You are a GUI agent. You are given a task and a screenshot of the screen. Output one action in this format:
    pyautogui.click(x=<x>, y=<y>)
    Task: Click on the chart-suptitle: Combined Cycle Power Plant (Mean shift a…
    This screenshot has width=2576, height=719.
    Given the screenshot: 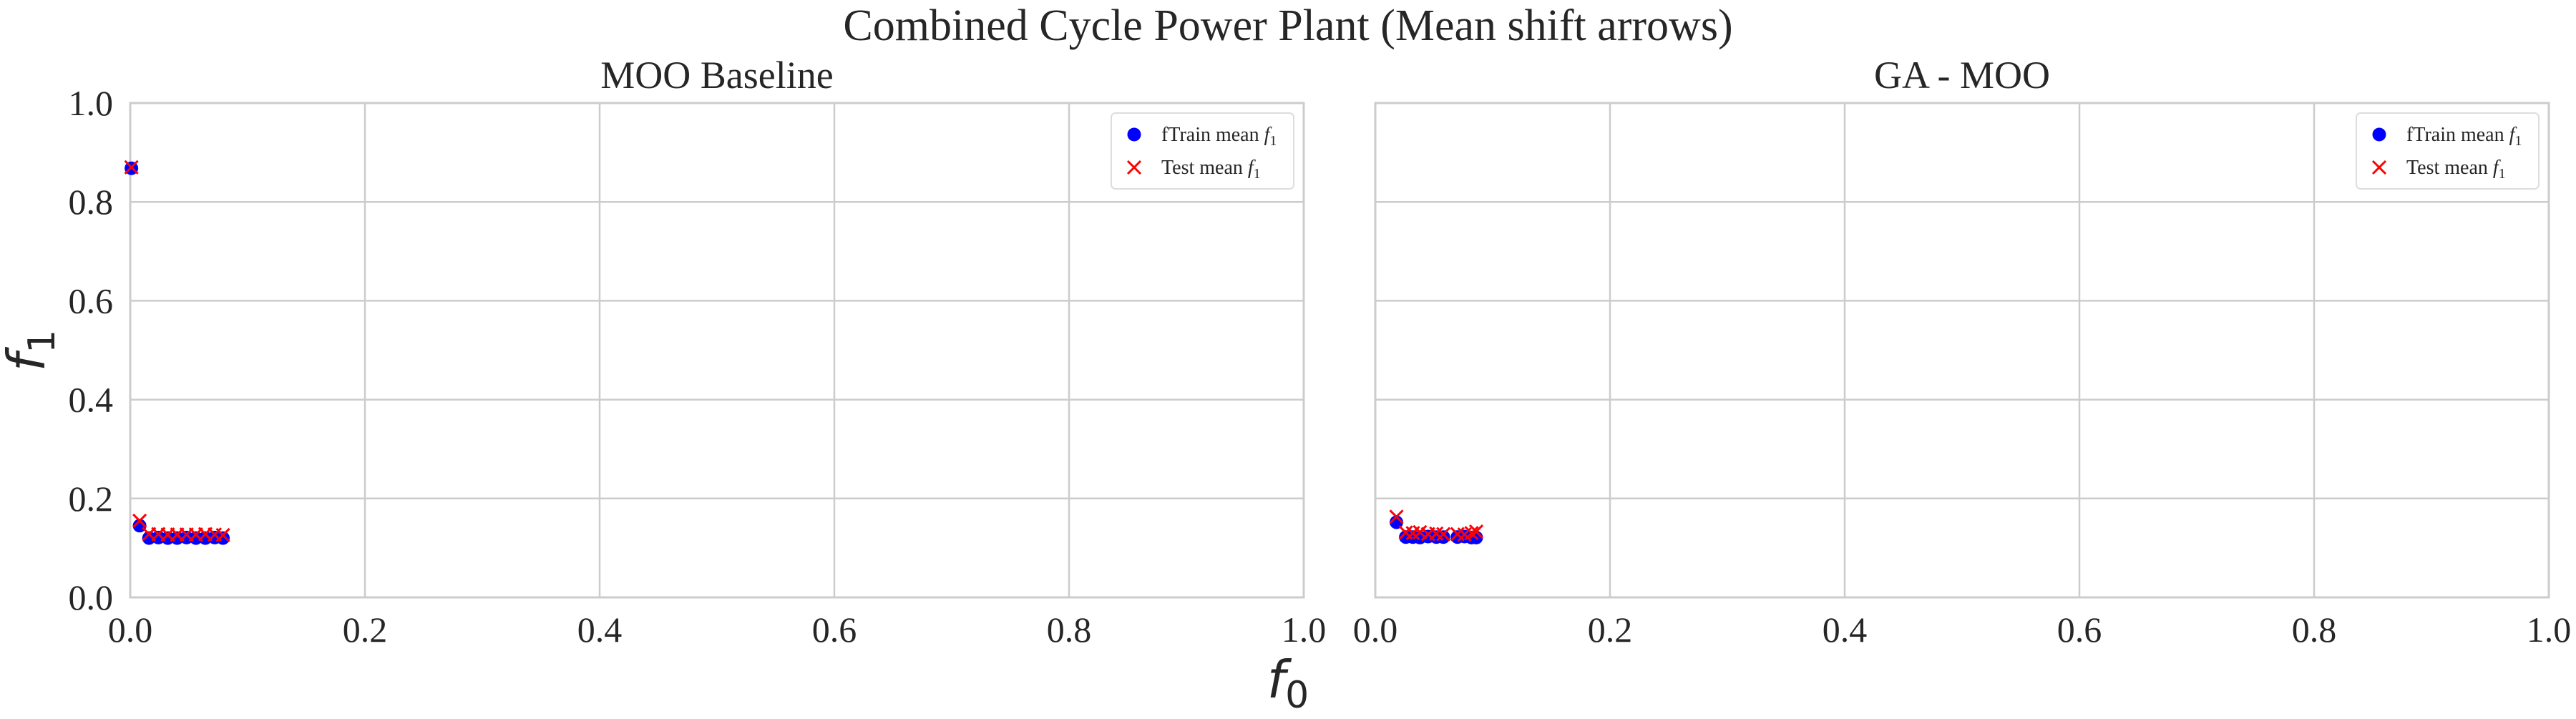 What is the action you would take?
    pyautogui.click(x=1287, y=25)
    